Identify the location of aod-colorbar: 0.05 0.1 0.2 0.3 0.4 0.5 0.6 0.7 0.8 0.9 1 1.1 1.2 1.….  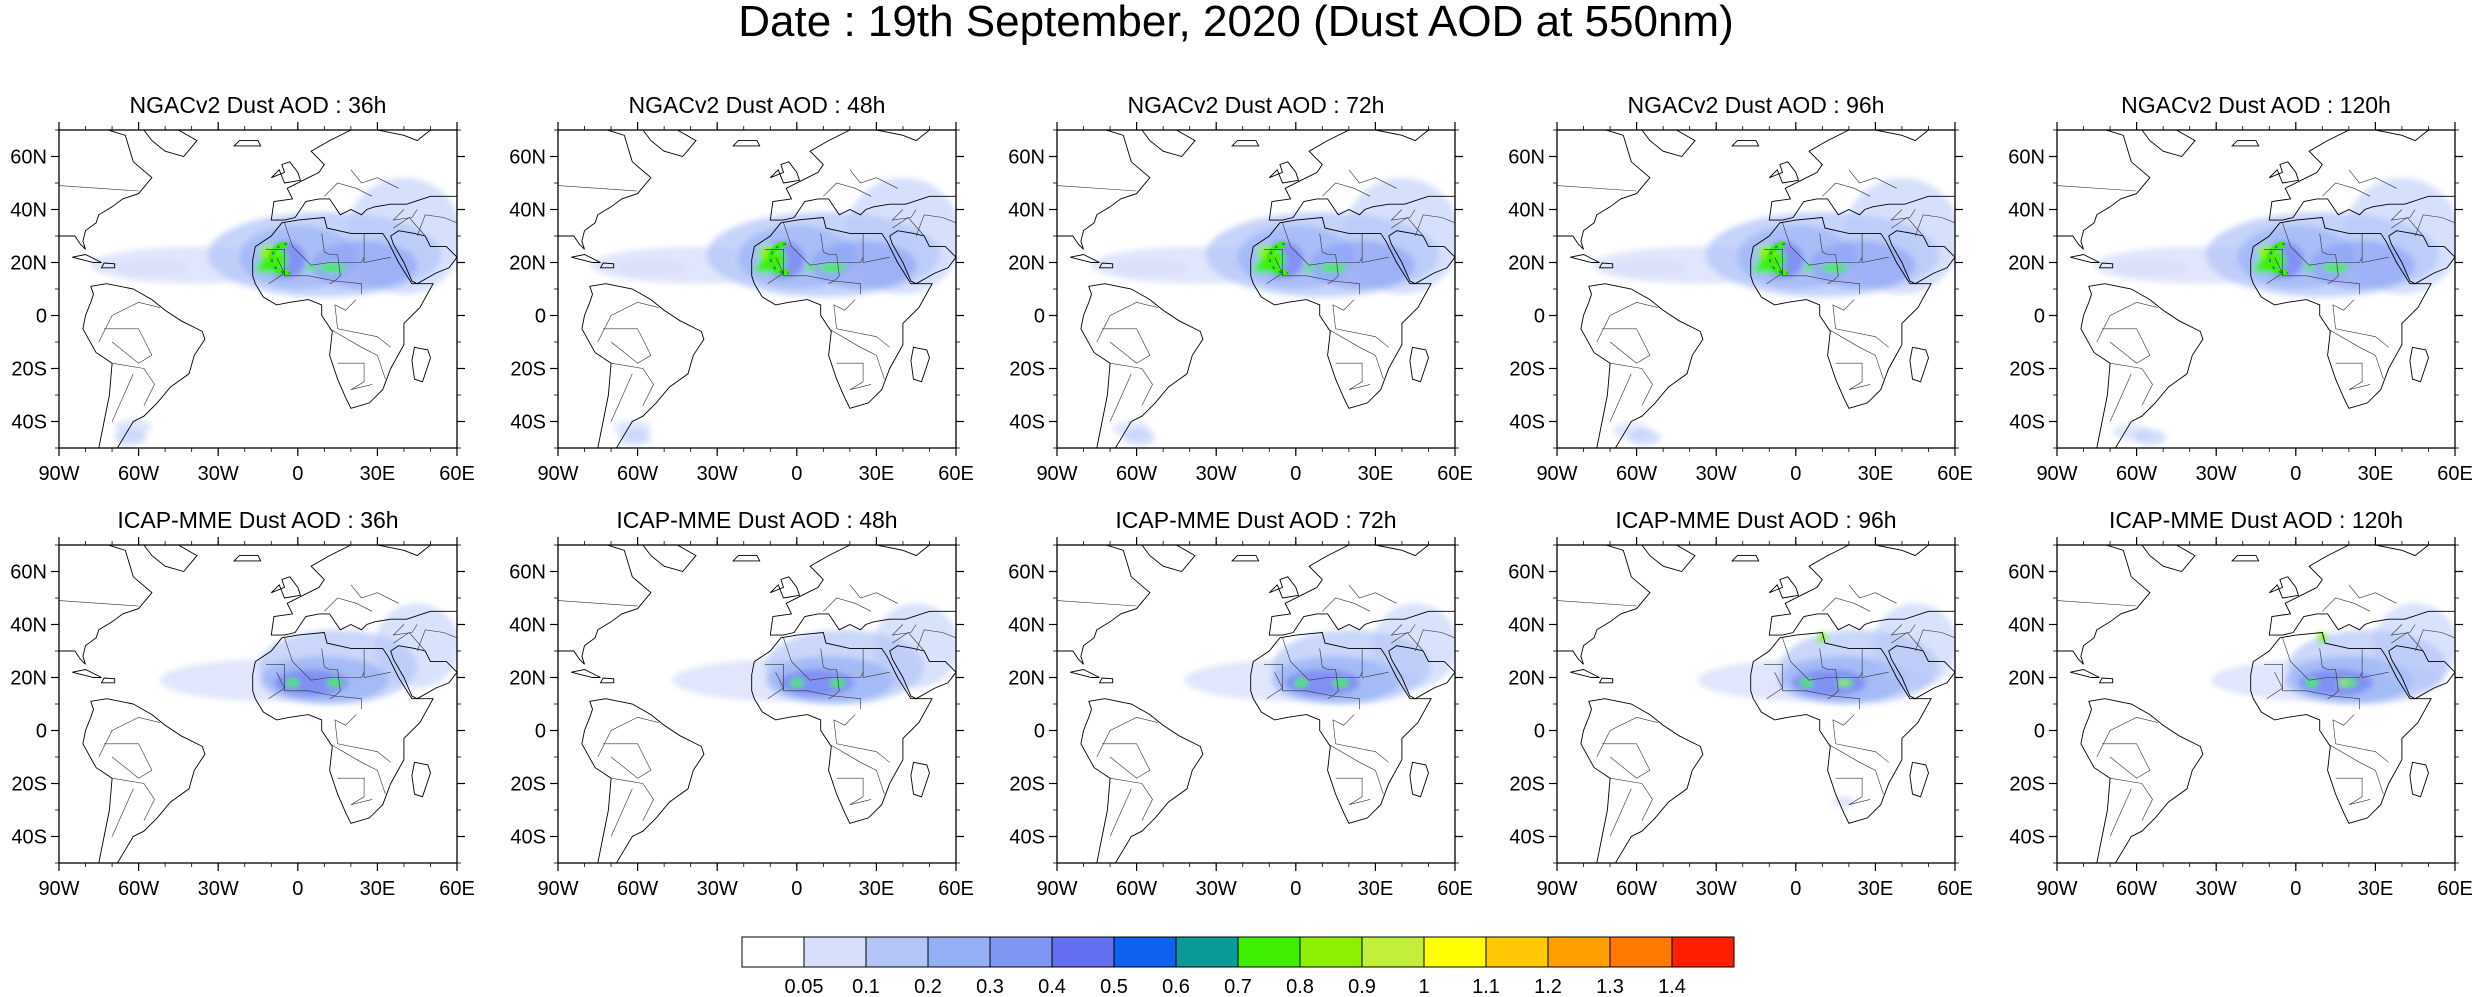
(1238, 966).